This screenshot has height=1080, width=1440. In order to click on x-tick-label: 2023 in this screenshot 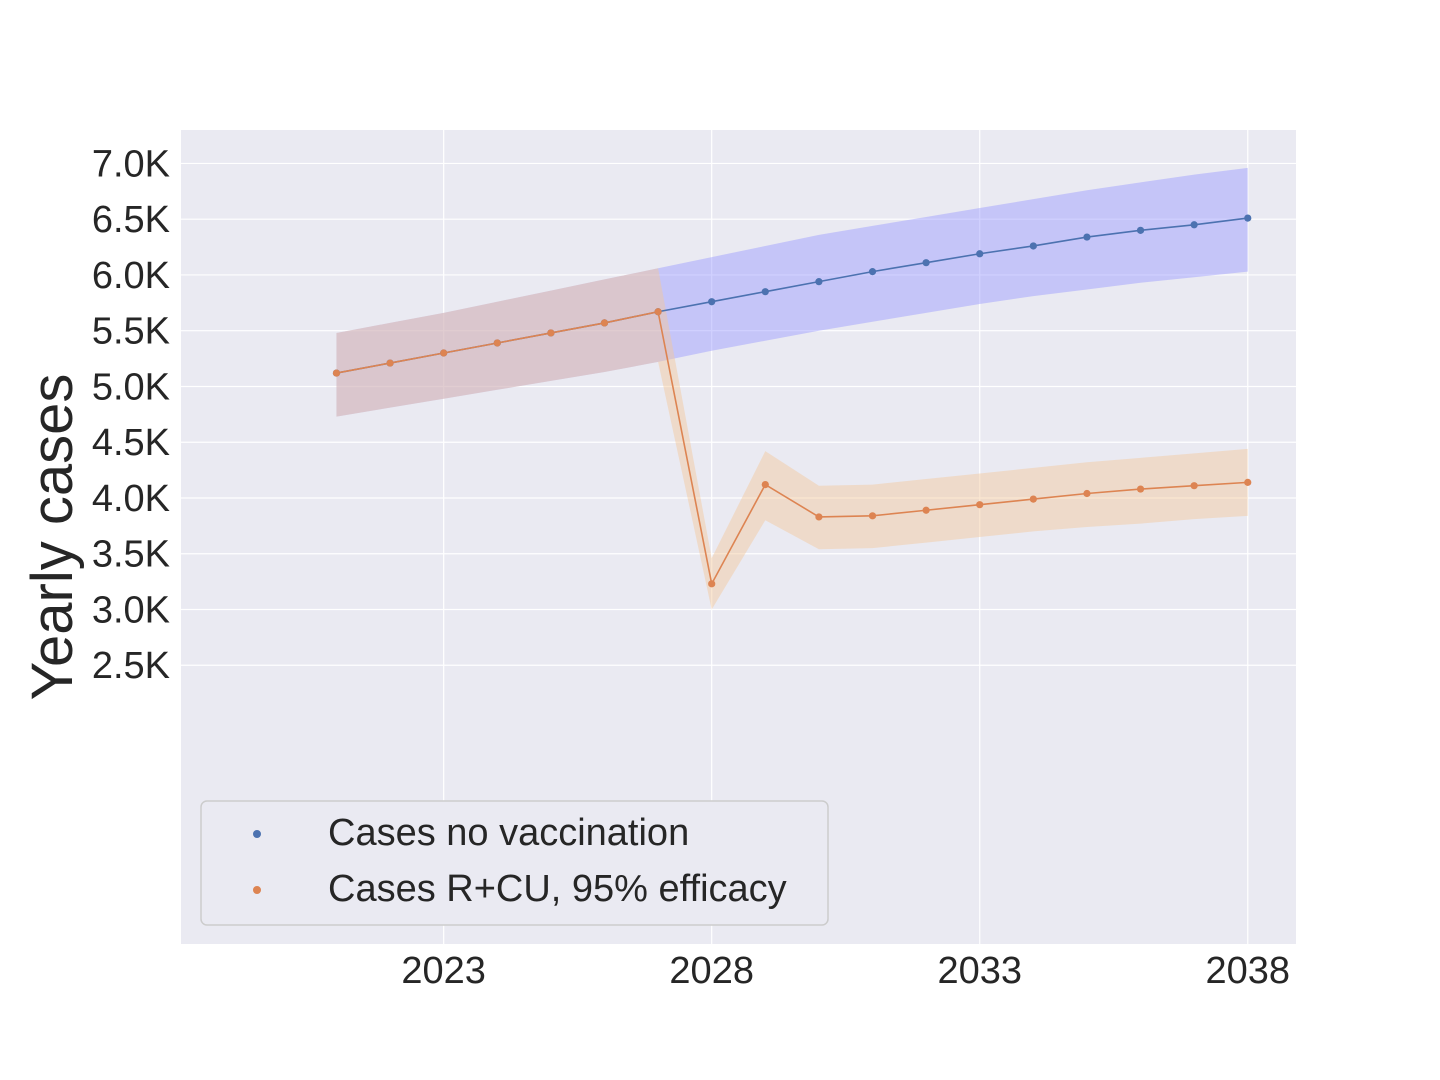, I will do `click(443, 971)`.